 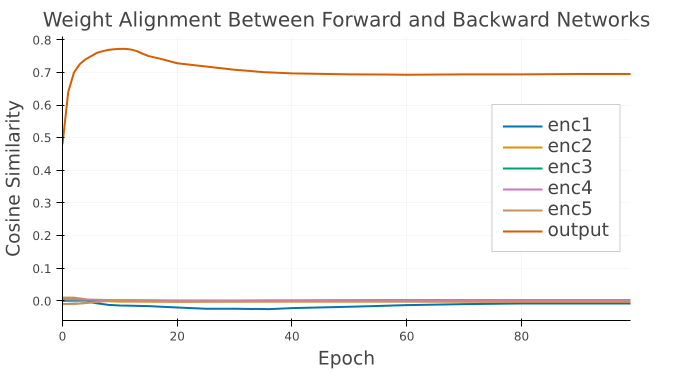 I want to click on y-tick-label: 0.7, so click(x=42, y=73).